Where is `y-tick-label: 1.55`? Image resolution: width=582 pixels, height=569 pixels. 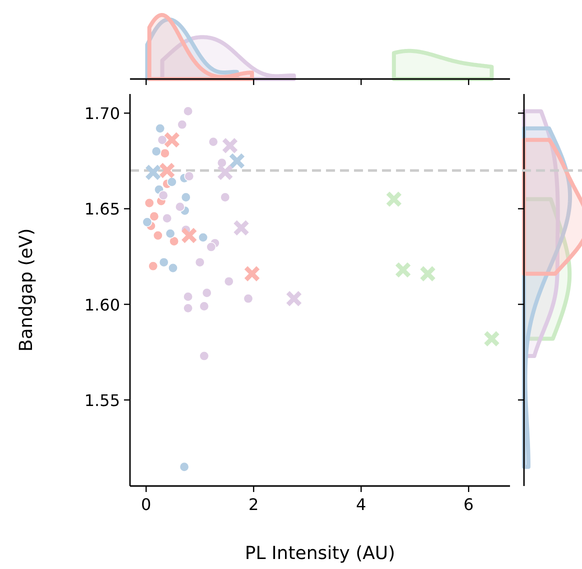
y-tick-label: 1.55 is located at coordinates (102, 400).